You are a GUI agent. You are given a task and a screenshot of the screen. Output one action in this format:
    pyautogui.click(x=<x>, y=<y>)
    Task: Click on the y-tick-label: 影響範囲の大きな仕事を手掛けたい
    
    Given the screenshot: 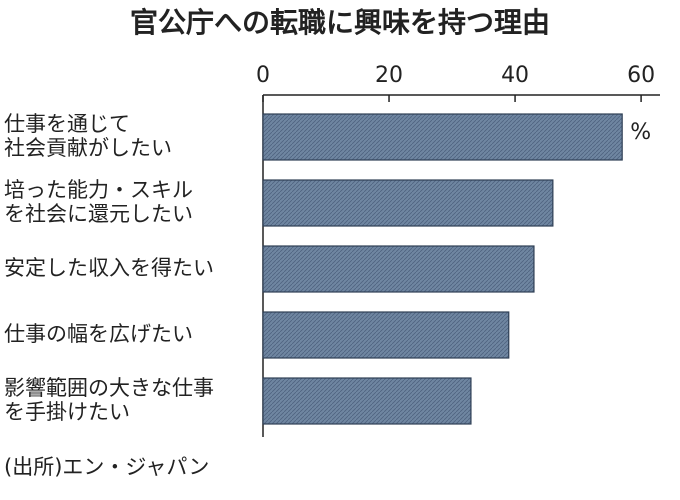 What is the action you would take?
    pyautogui.click(x=109, y=400)
    